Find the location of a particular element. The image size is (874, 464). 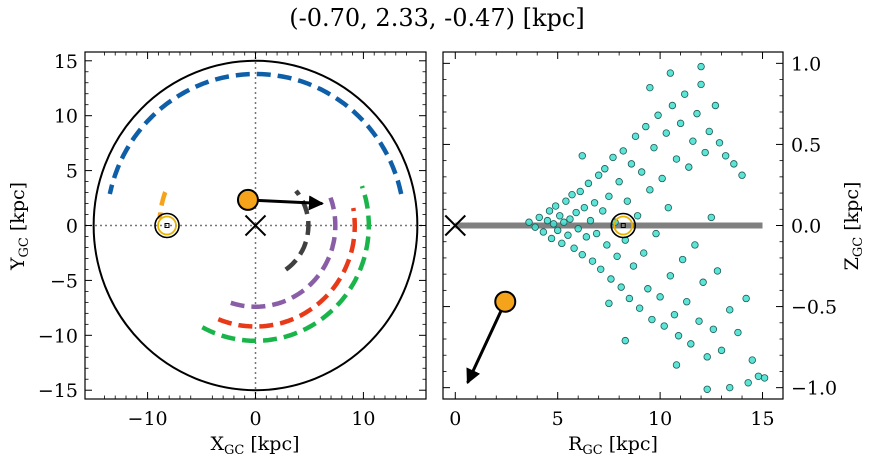

left-velocity-arrow is located at coordinates (285, 203).